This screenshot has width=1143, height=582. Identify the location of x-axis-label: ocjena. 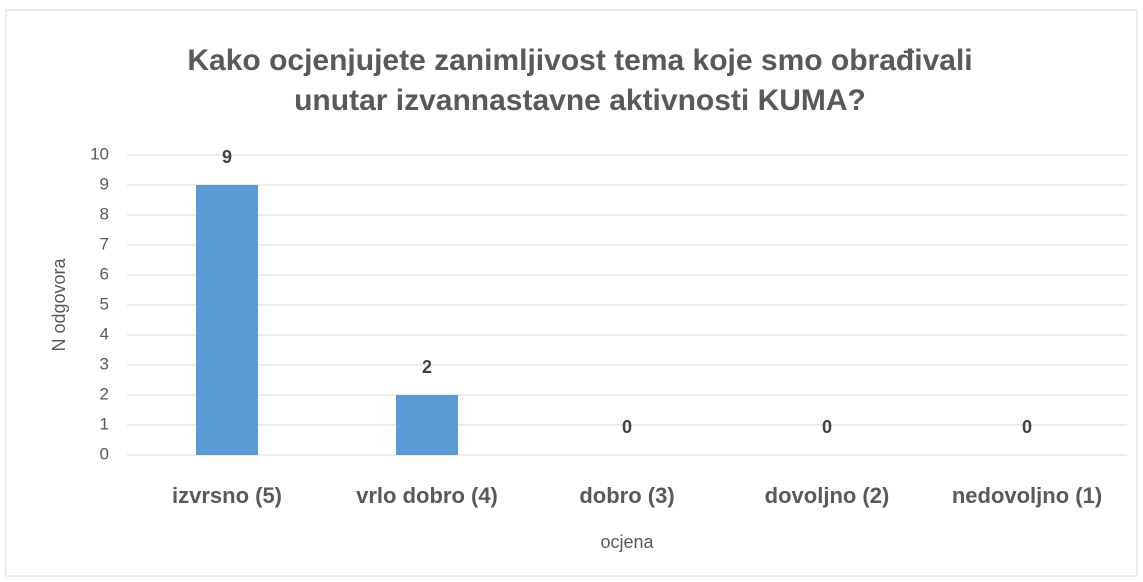
(627, 542).